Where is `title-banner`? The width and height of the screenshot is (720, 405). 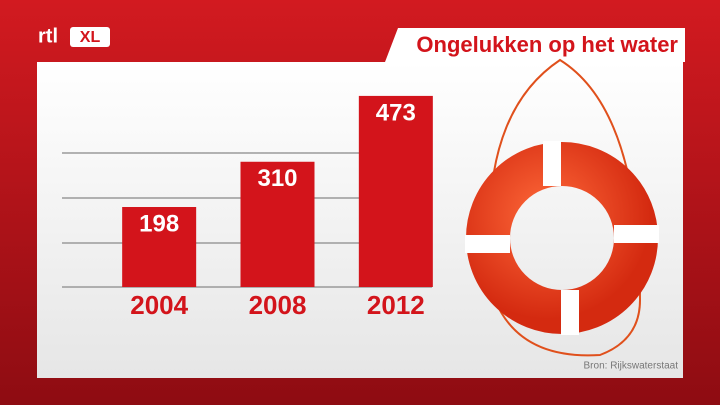
title-banner is located at coordinates (535, 45).